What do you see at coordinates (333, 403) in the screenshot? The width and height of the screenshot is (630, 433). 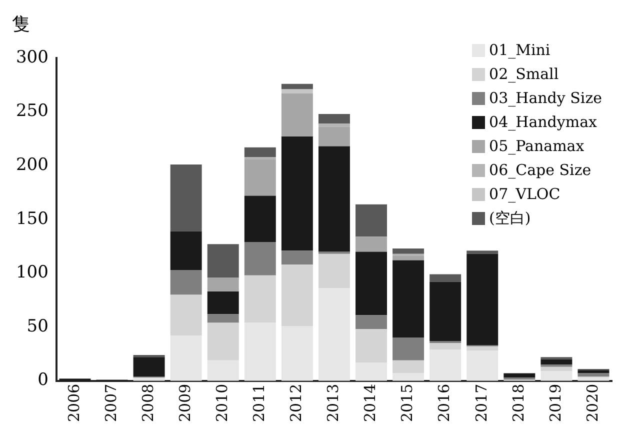 I see `x-tick-label: 2013` at bounding box center [333, 403].